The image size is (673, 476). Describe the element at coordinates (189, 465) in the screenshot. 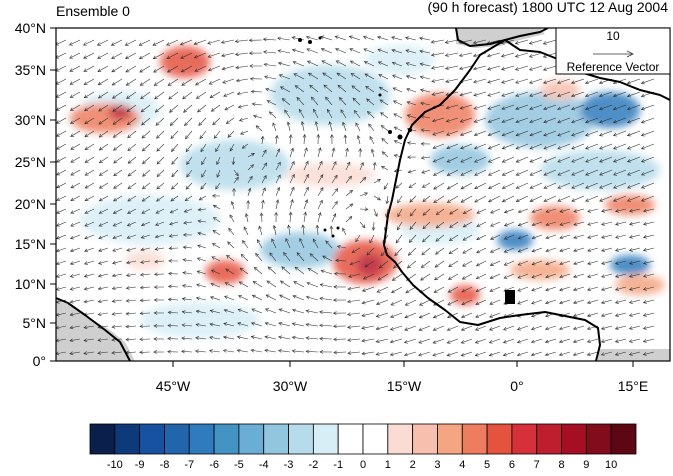

I see `colorbar-tick-label: -7` at that location.